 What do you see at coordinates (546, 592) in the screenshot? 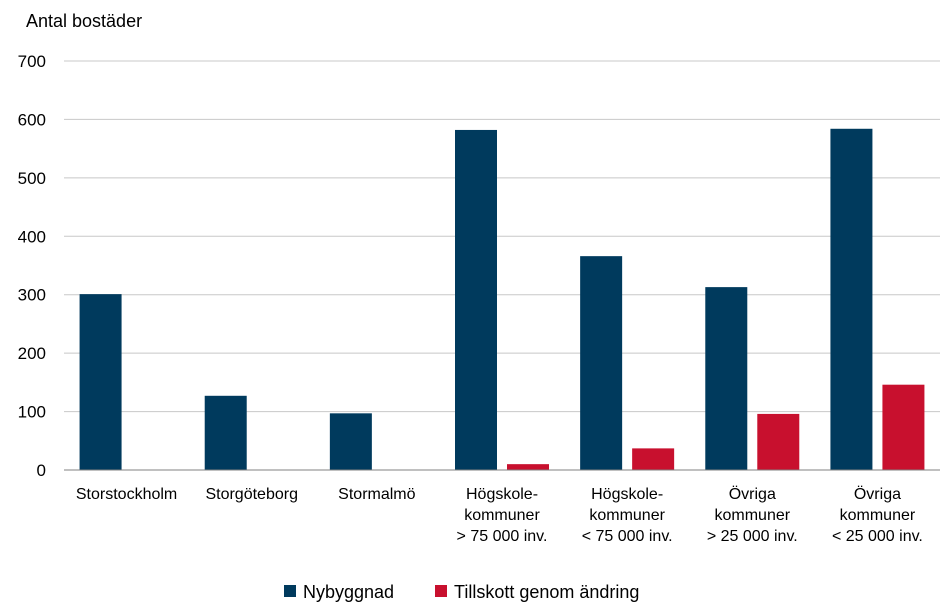
I see `legend-label: Tillskott genom ändring` at bounding box center [546, 592].